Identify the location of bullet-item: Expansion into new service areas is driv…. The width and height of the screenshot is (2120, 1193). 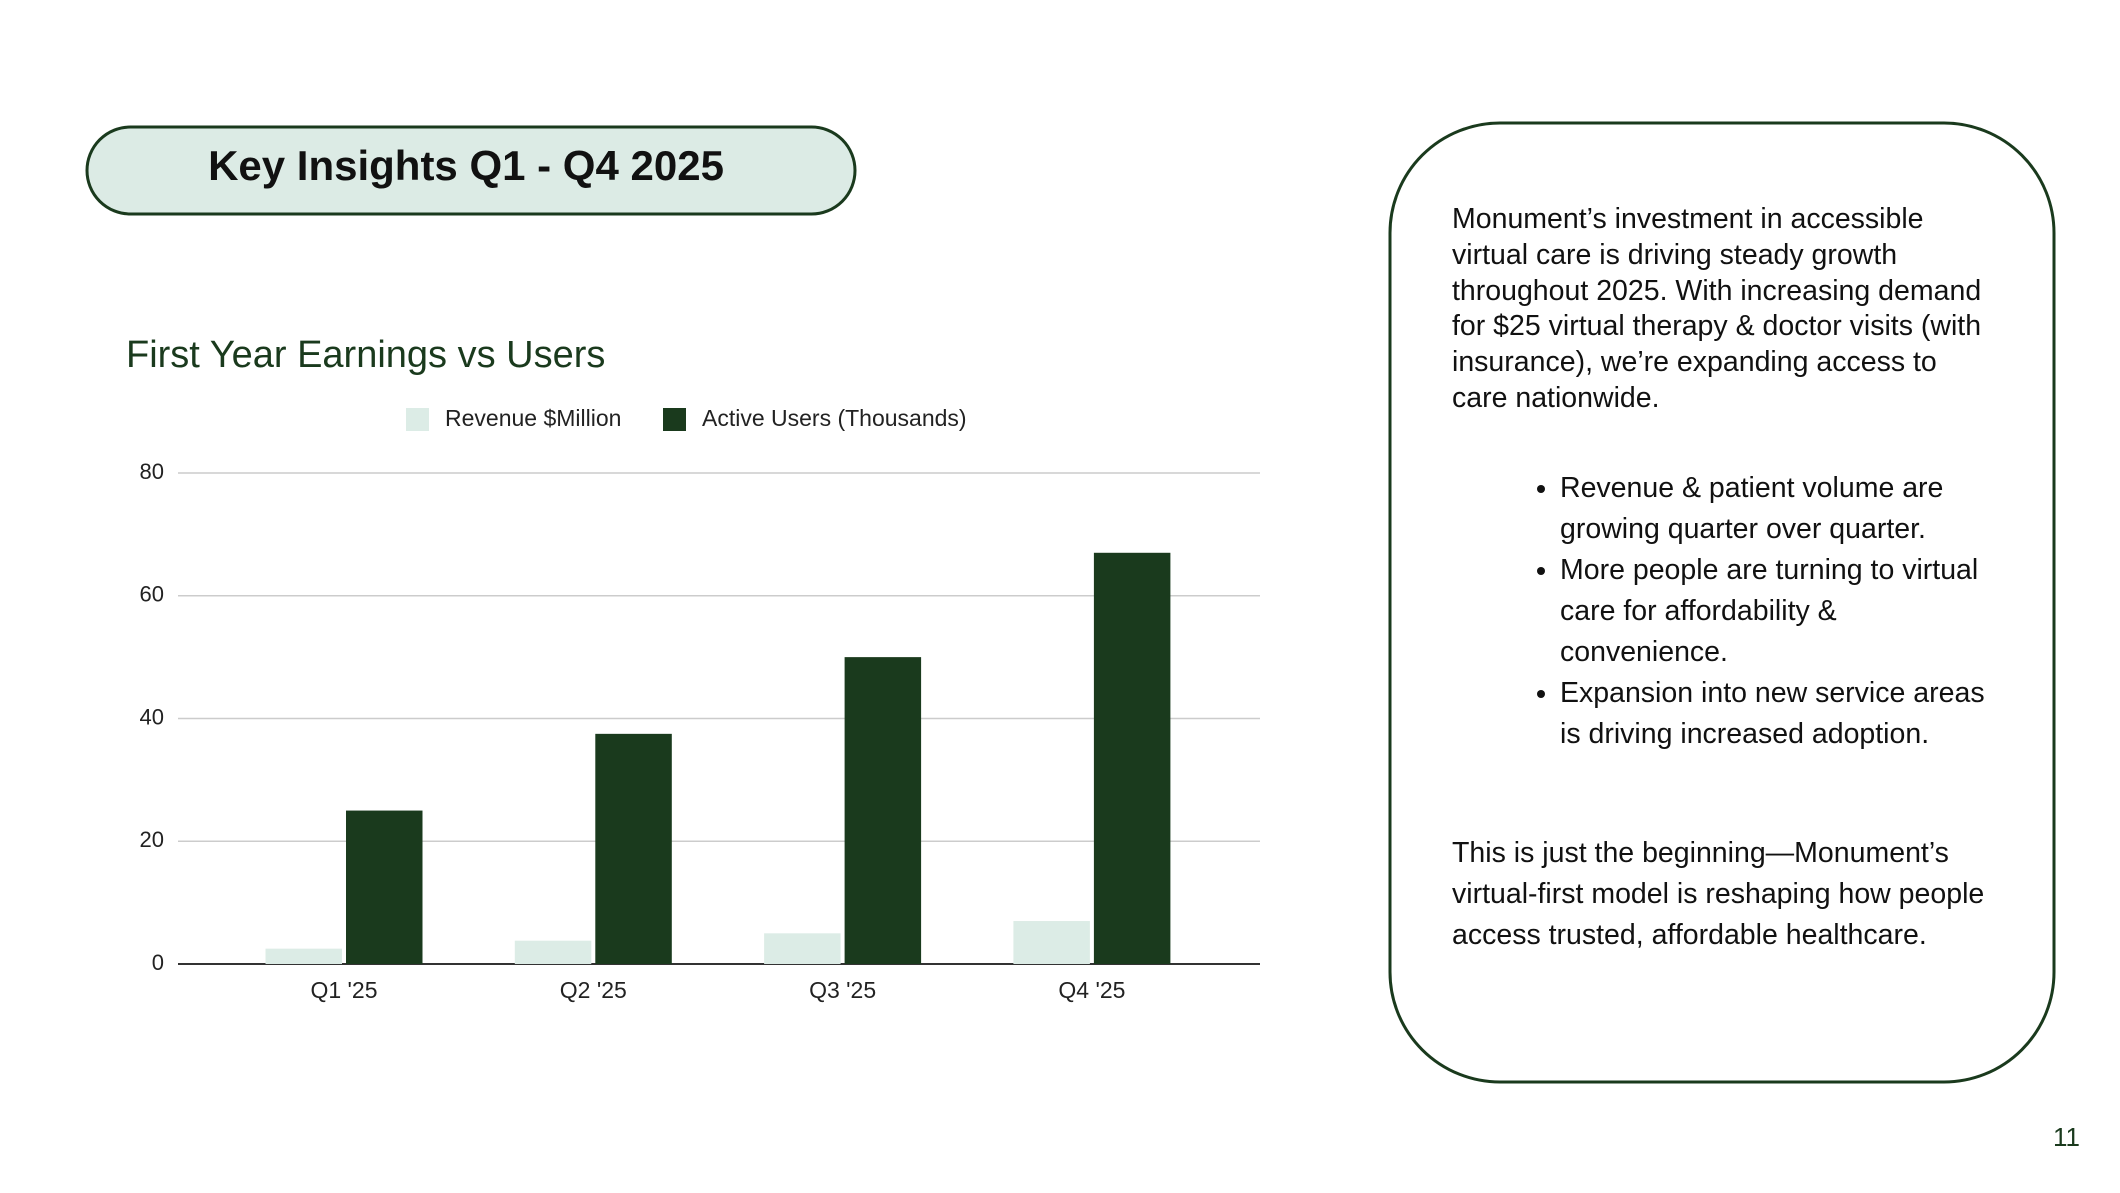
(1780, 714).